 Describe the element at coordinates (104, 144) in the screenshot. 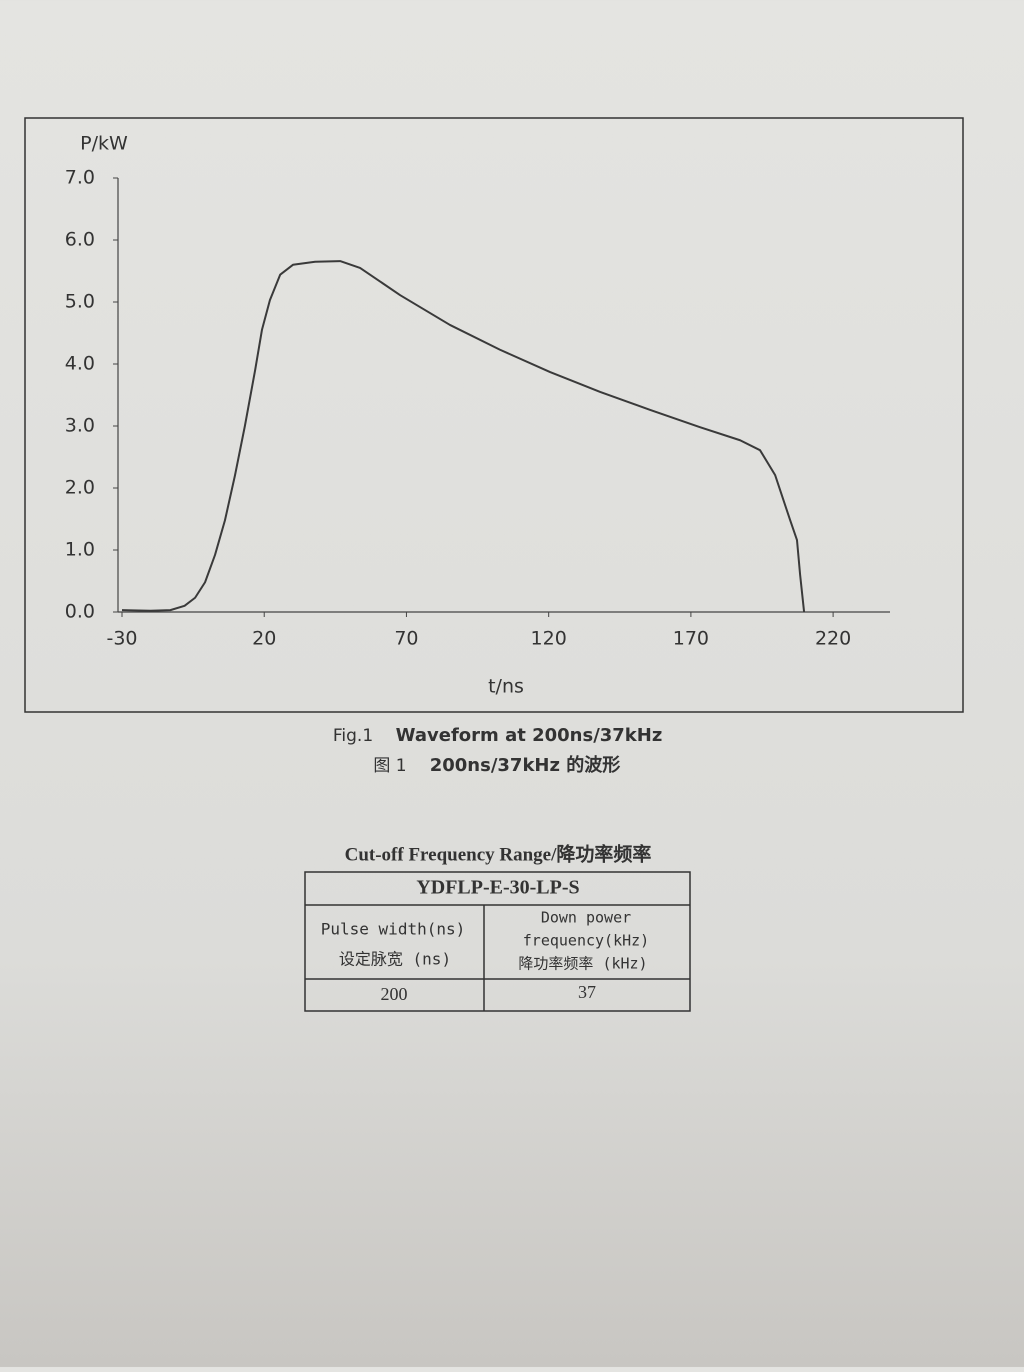

I see `y-axis-label: P/kW` at that location.